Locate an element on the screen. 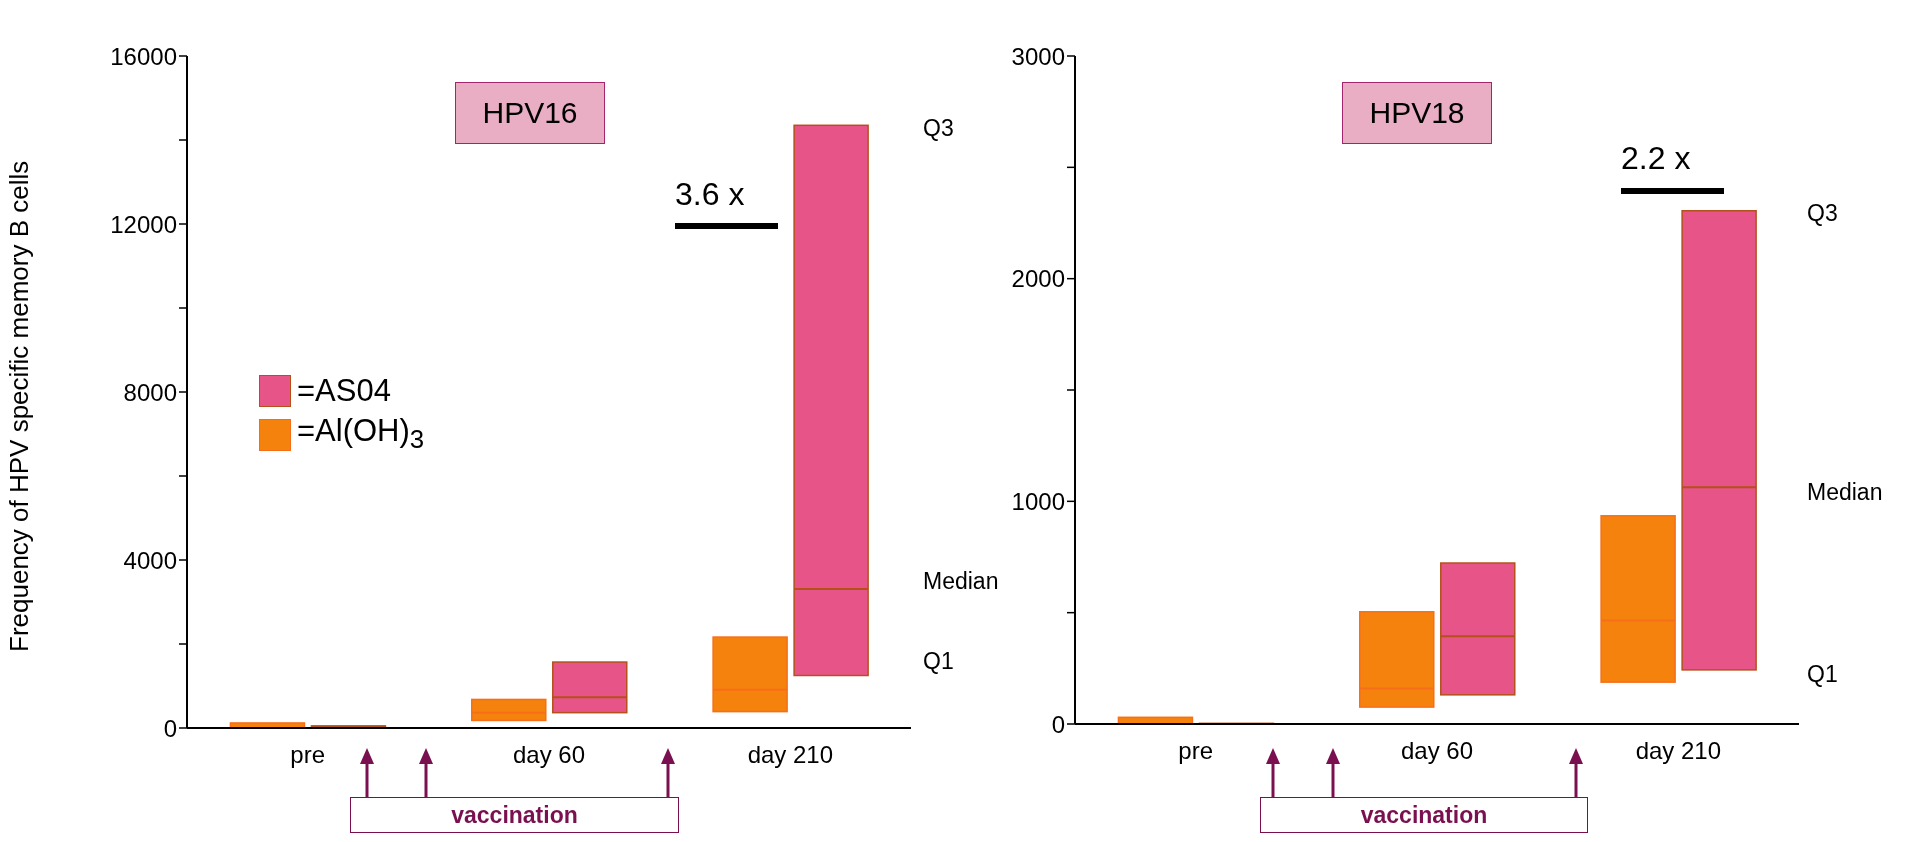  y-tick-label: 2000 is located at coordinates (1038, 279).